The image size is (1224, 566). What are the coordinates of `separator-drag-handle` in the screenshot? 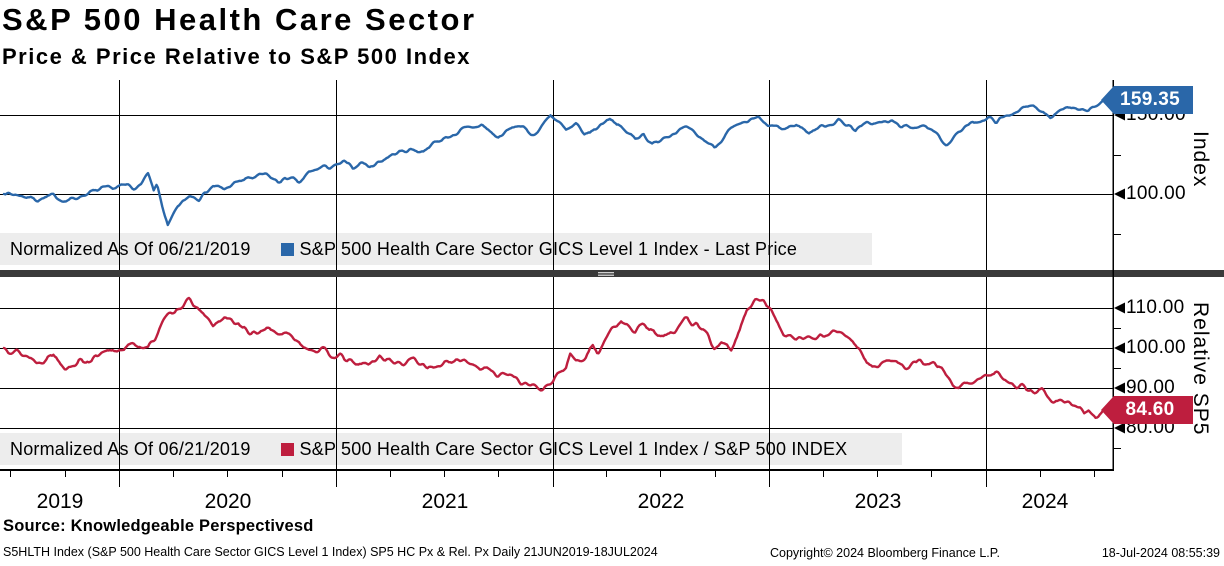 It's located at (606, 273).